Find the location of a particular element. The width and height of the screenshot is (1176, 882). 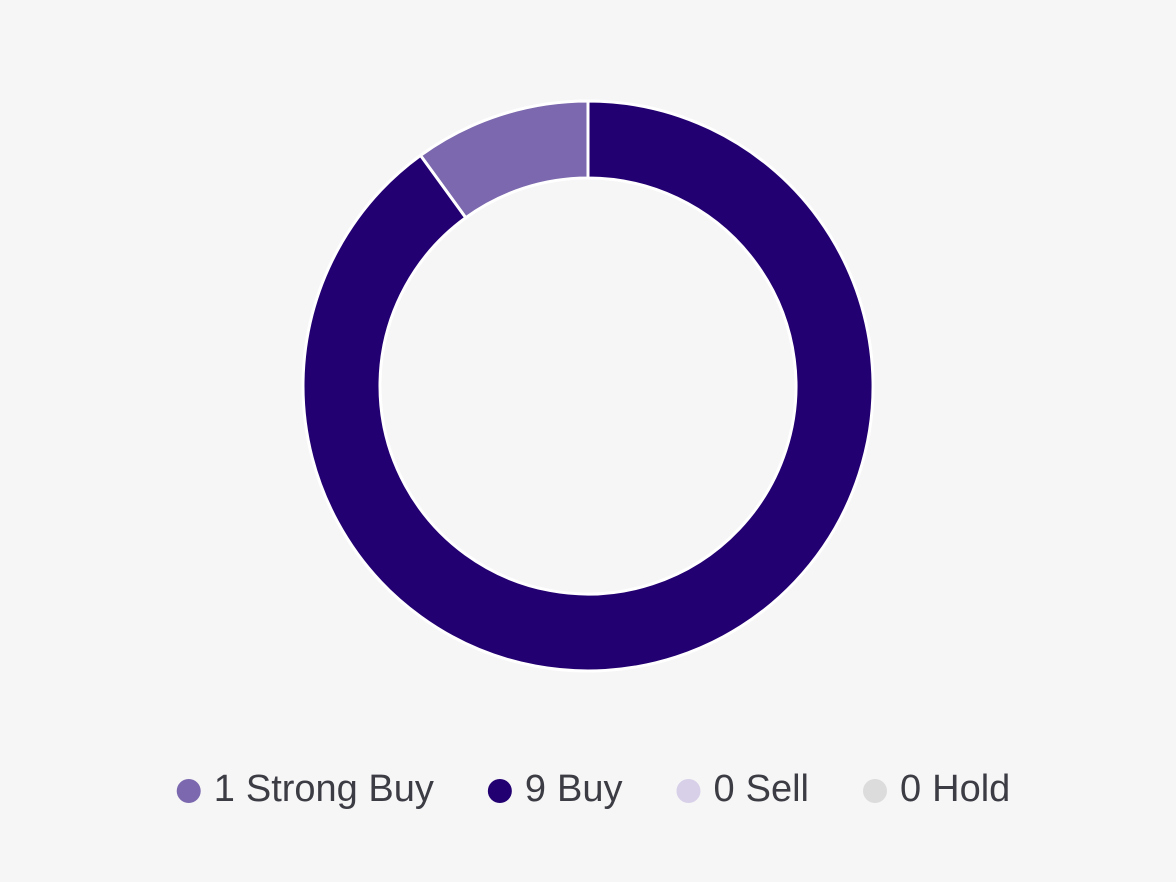

legend-count: 9 is located at coordinates (535, 789).